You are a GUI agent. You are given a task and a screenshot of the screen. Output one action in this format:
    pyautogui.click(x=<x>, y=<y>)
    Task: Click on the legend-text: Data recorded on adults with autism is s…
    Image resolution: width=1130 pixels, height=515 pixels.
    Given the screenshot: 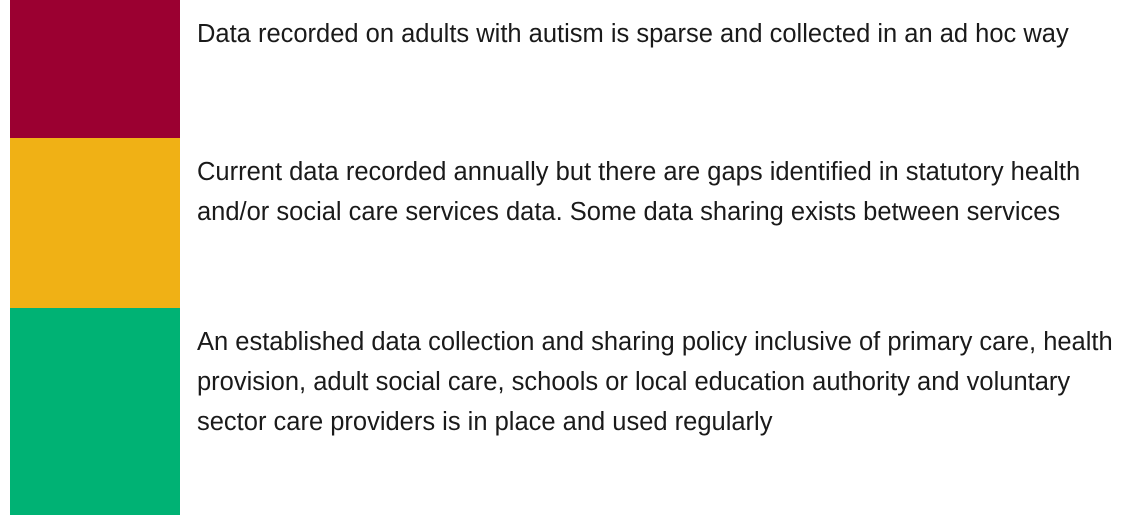 What is the action you would take?
    pyautogui.click(x=633, y=34)
    